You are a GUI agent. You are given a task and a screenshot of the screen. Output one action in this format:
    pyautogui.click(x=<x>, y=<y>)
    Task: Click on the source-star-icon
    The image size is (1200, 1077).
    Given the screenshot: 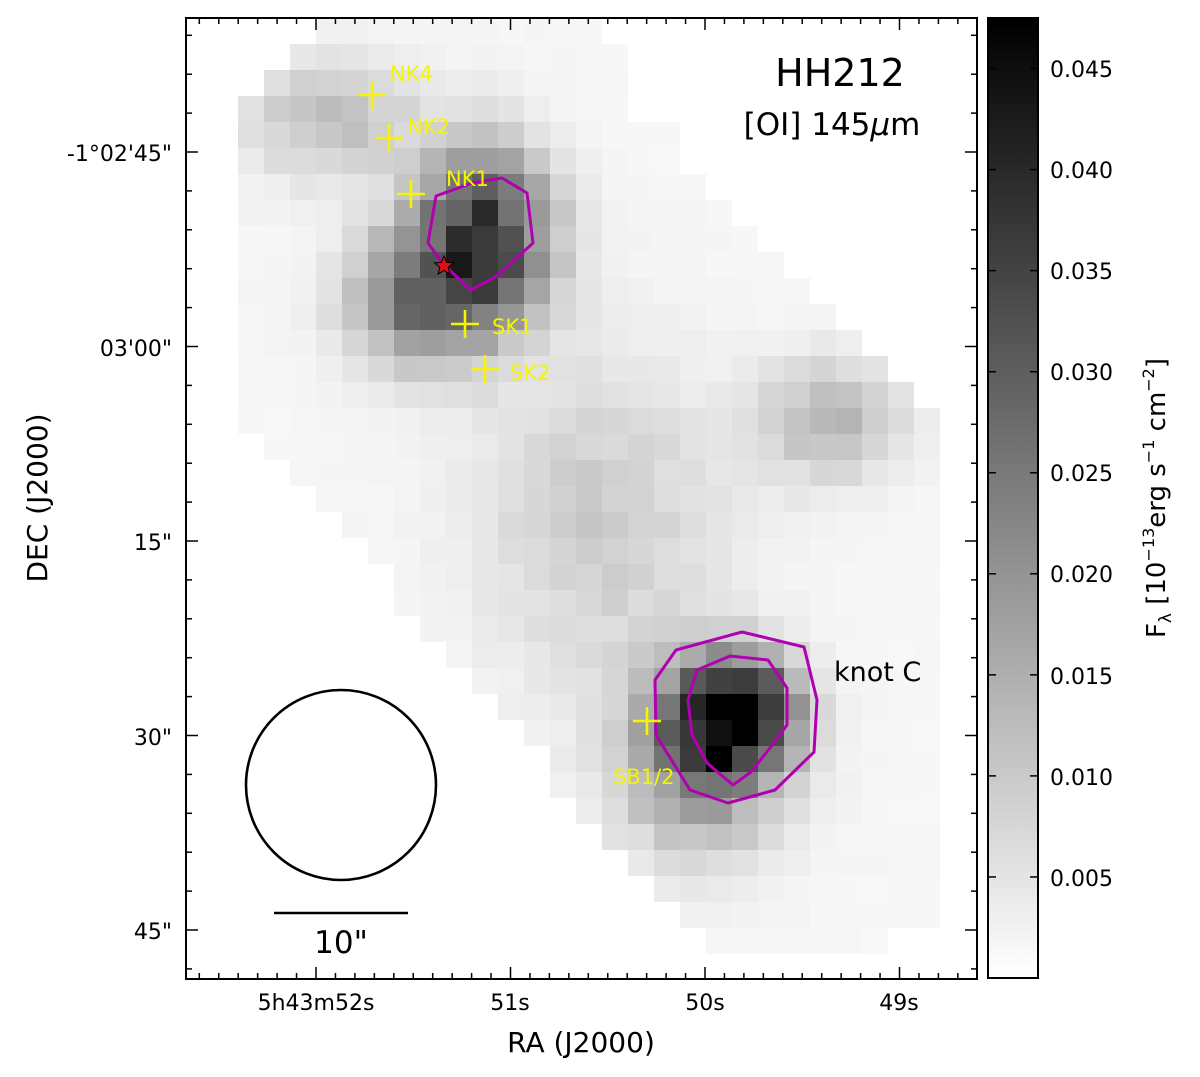 What is the action you would take?
    pyautogui.click(x=444, y=265)
    